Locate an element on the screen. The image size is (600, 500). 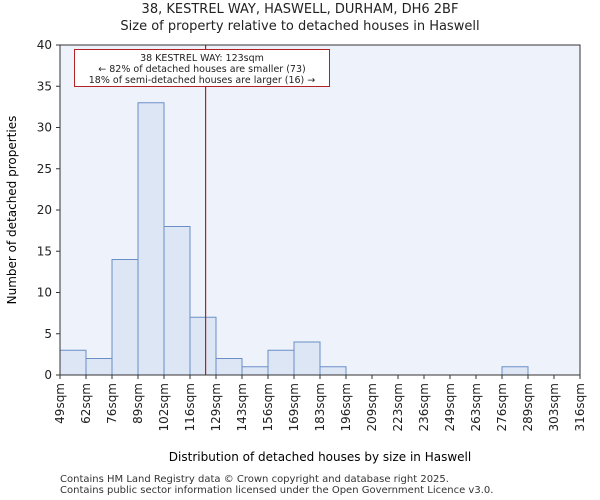
x-tick-label: 129sqm is located at coordinates (216, 407).